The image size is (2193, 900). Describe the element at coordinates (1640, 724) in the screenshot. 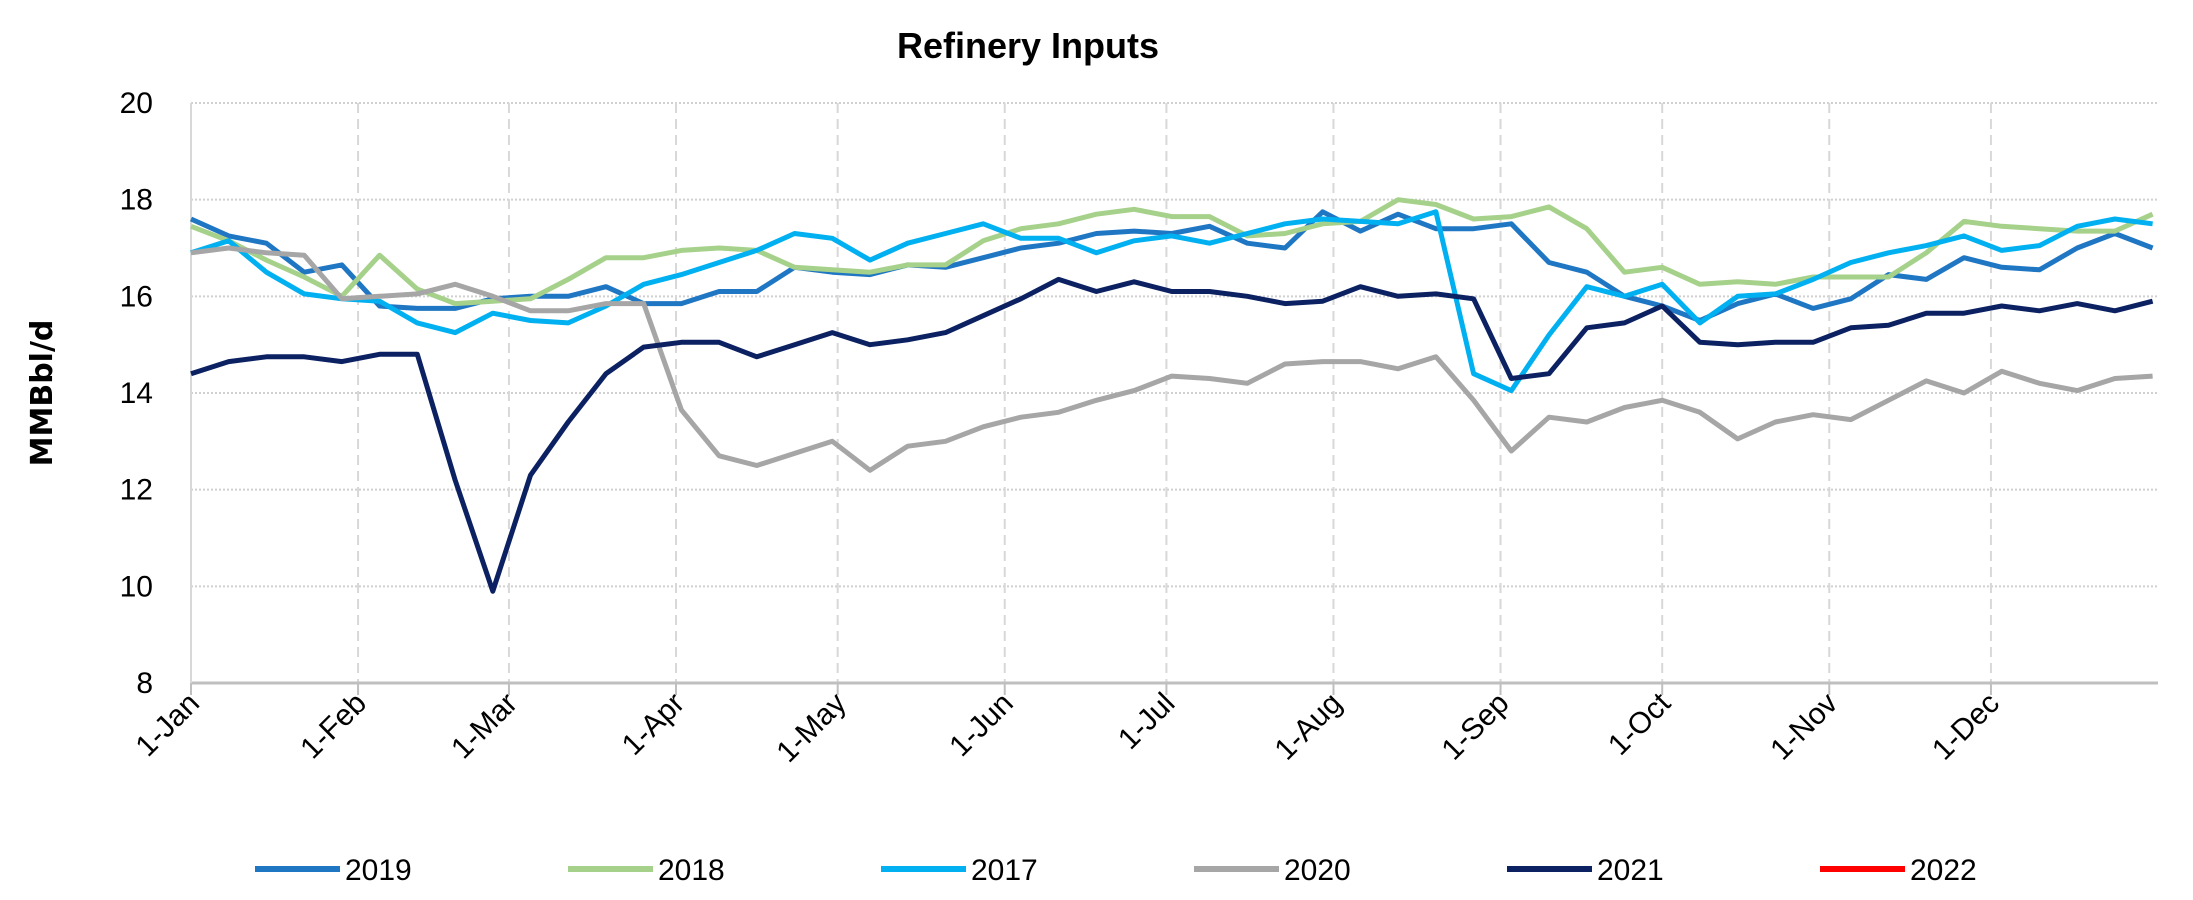

I see `x-tick-label: 1-Oct` at that location.